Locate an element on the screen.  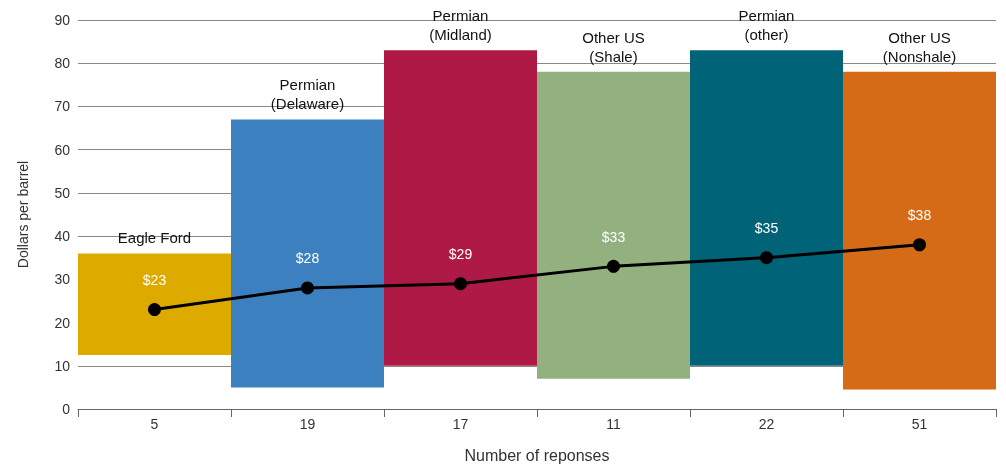
data-label: $33 is located at coordinates (613, 236).